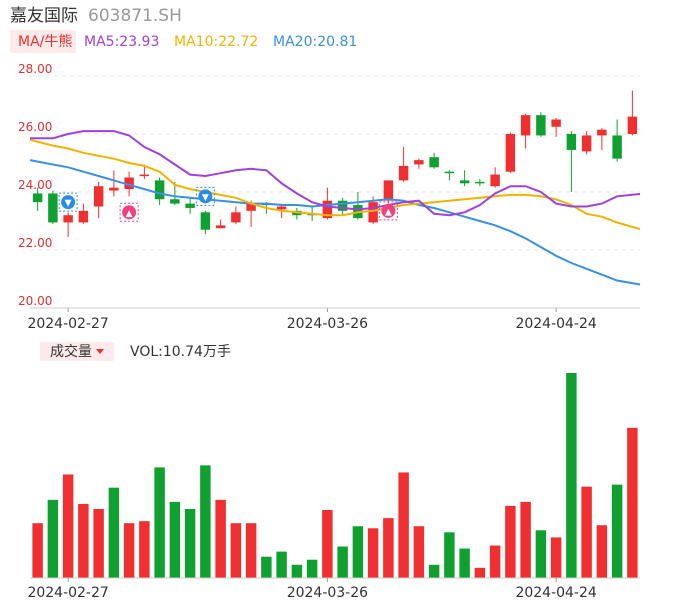  Describe the element at coordinates (35, 243) in the screenshot. I see `y-tick-label: 22.00` at that location.